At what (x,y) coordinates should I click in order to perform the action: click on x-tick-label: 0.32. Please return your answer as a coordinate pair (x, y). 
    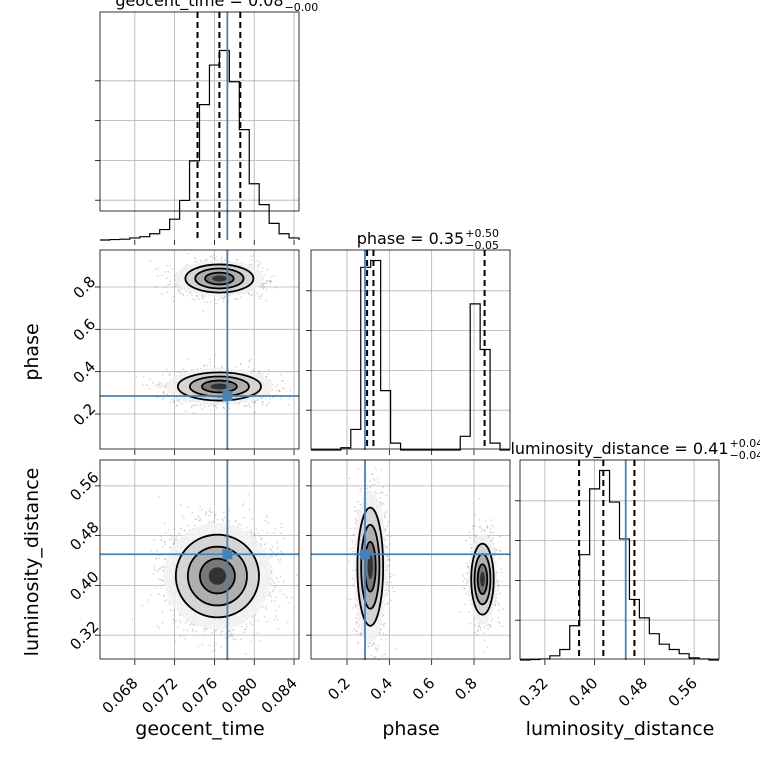
    Looking at the image, I should click on (533, 692).